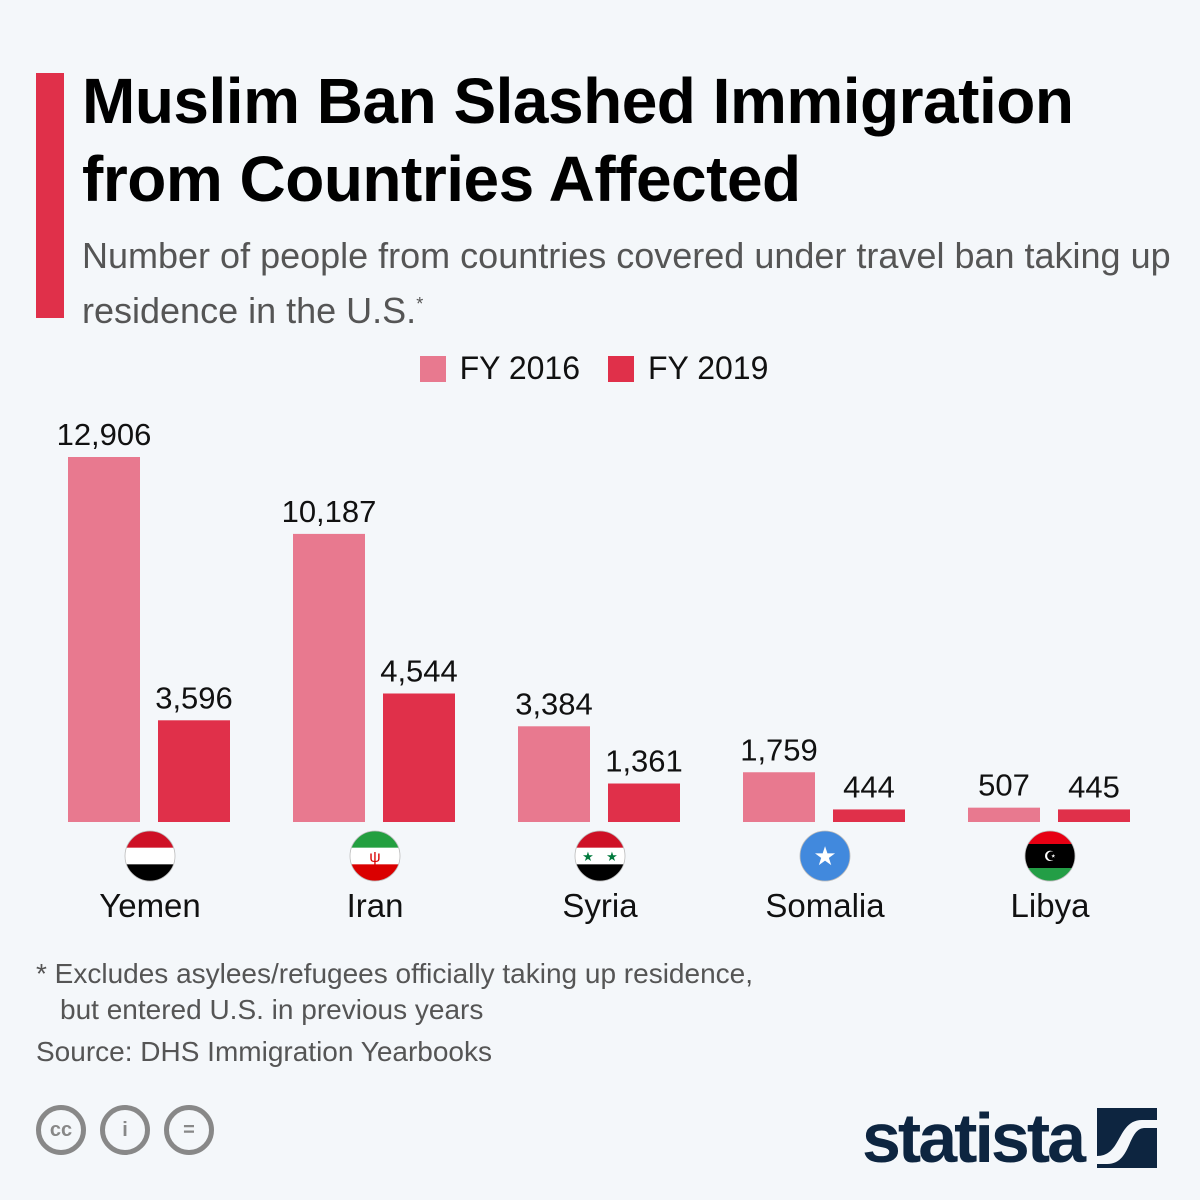  Describe the element at coordinates (1094, 786) in the screenshot. I see `data-label: 445` at that location.